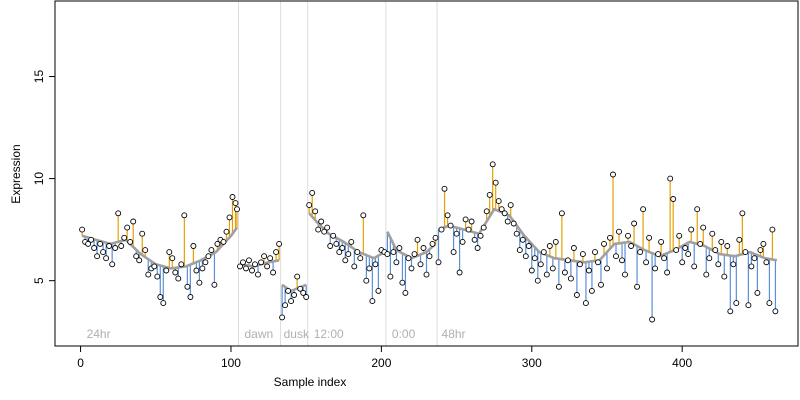 This screenshot has height=400, width=800. Describe the element at coordinates (404, 334) in the screenshot. I see `annotation-label: 0:00` at that location.